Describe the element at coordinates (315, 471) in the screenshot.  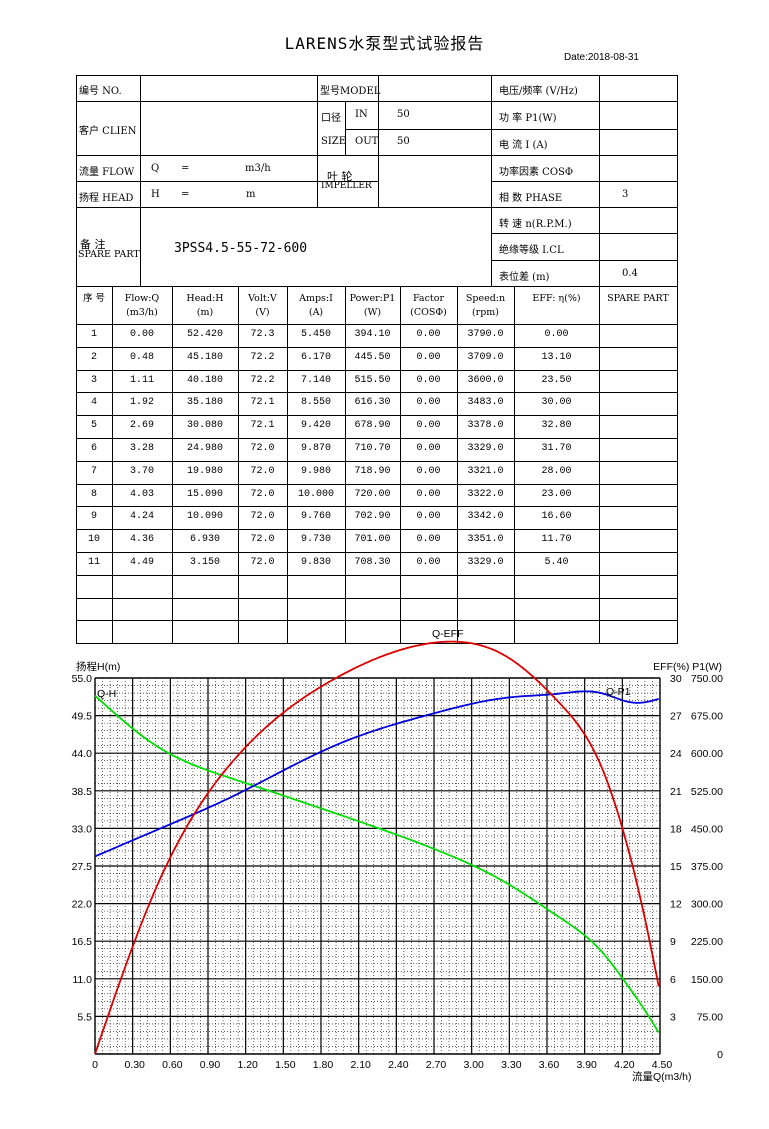
I see `table-cell: 9.980` at that location.